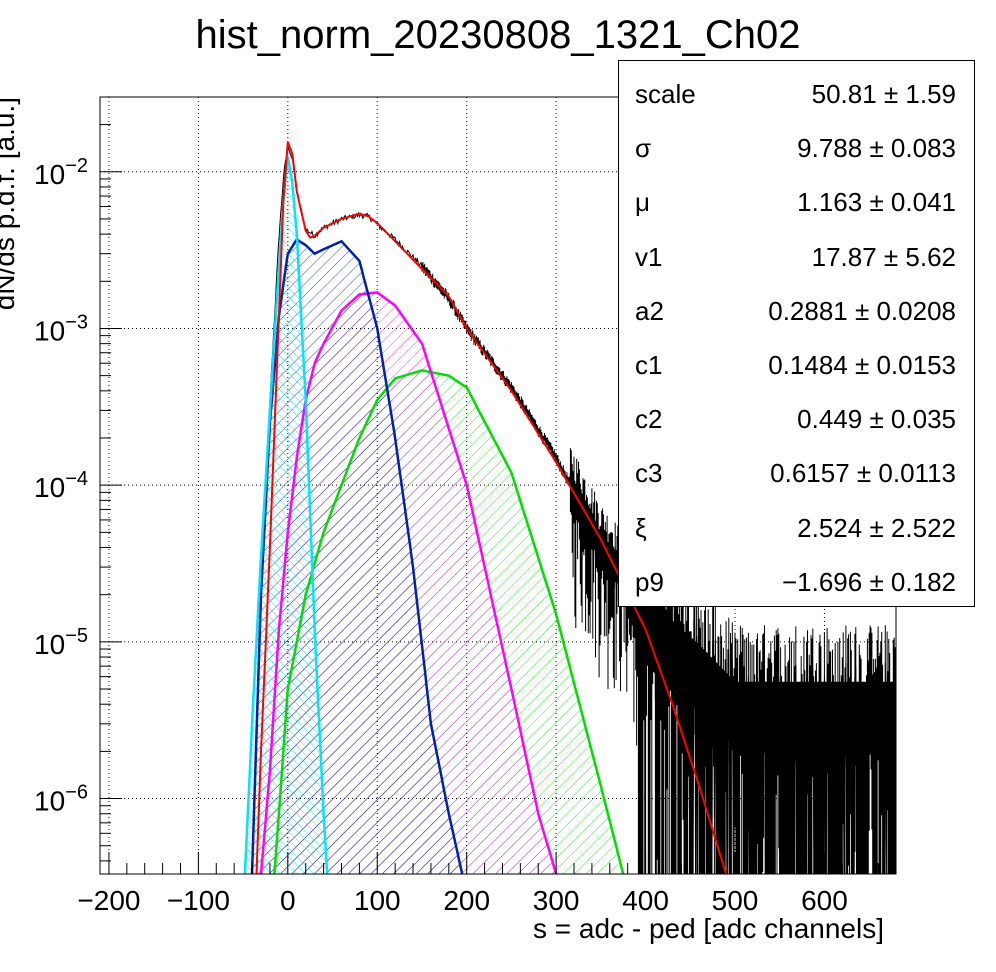 This screenshot has width=996, height=972. What do you see at coordinates (642, 202) in the screenshot?
I see `stats-param-name: μ` at bounding box center [642, 202].